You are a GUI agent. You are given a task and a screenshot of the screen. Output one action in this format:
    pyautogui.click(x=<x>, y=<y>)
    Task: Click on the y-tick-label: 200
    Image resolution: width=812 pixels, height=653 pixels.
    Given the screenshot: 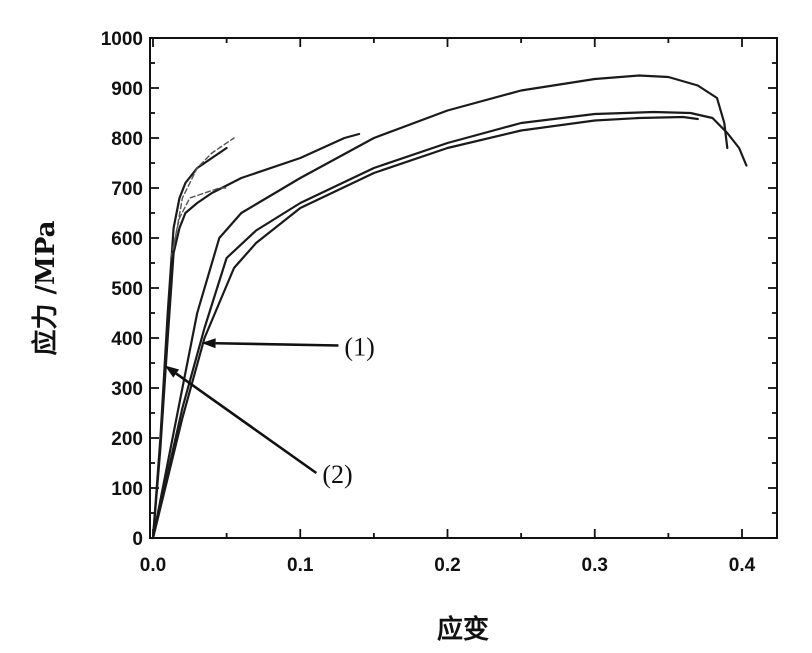 What is the action you would take?
    pyautogui.click(x=127, y=439)
    